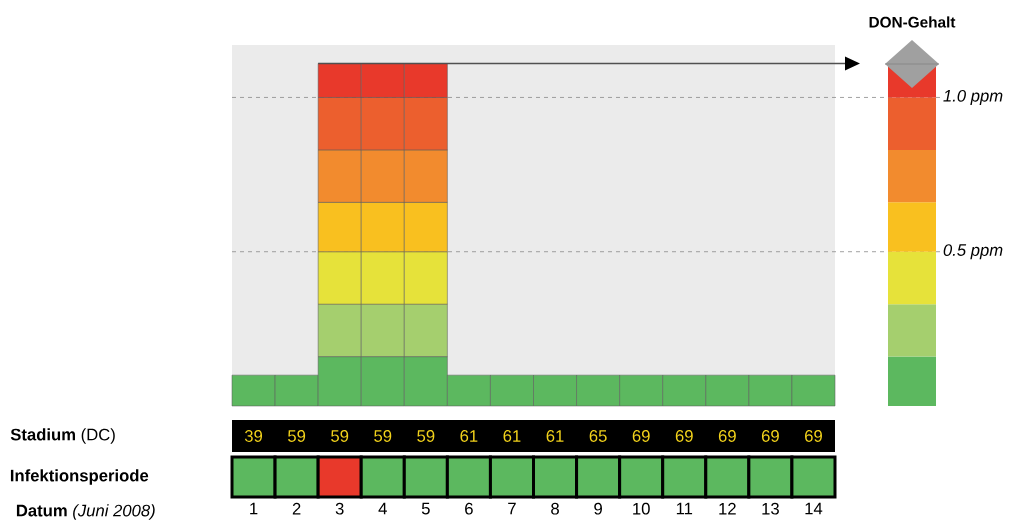 Image resolution: width=1024 pixels, height=523 pixels. What do you see at coordinates (79, 477) in the screenshot?
I see `y-axis-title: Infektionsperiode` at bounding box center [79, 477].